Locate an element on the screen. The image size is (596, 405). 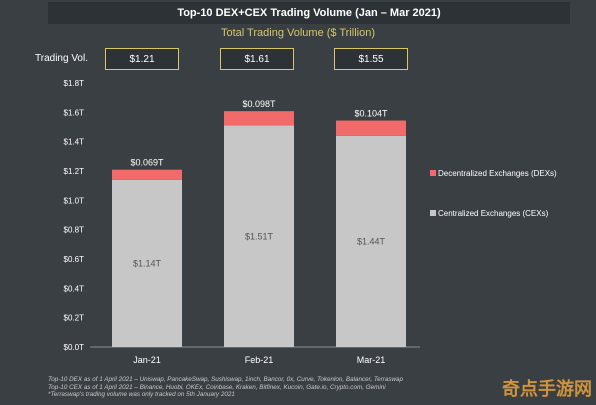
y-tick-label: $1.0T is located at coordinates (74, 200).